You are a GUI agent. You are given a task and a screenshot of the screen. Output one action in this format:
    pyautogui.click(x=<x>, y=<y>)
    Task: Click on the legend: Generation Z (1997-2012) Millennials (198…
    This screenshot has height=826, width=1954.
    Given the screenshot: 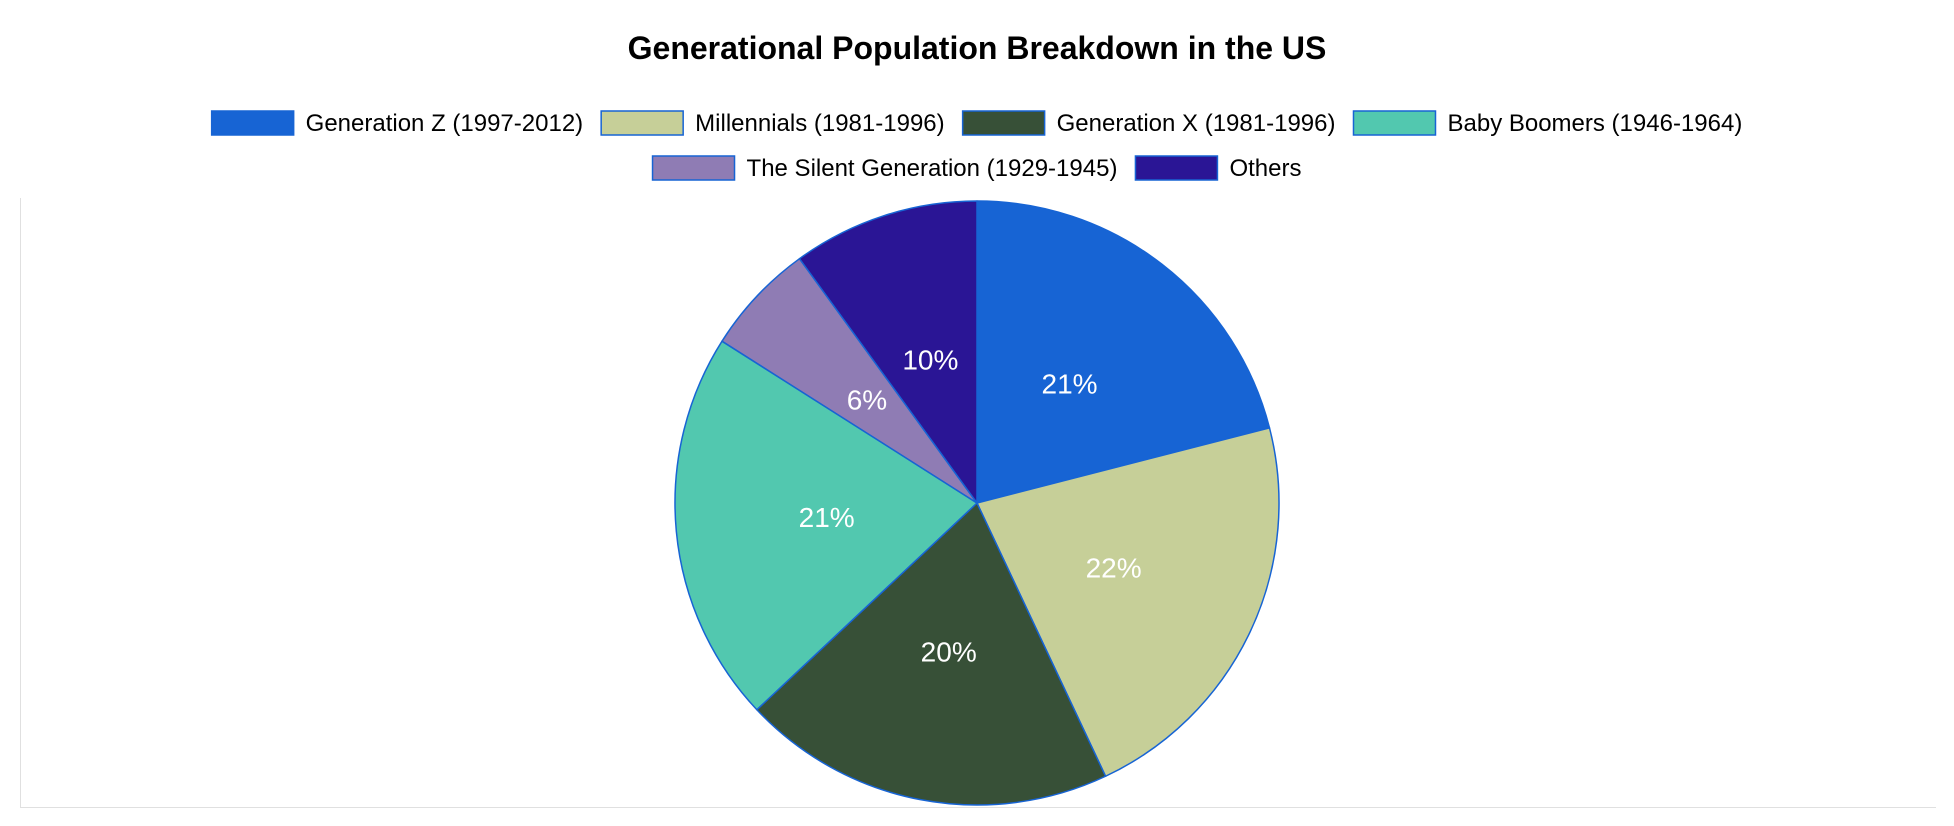 What is the action you would take?
    pyautogui.click(x=976, y=146)
    